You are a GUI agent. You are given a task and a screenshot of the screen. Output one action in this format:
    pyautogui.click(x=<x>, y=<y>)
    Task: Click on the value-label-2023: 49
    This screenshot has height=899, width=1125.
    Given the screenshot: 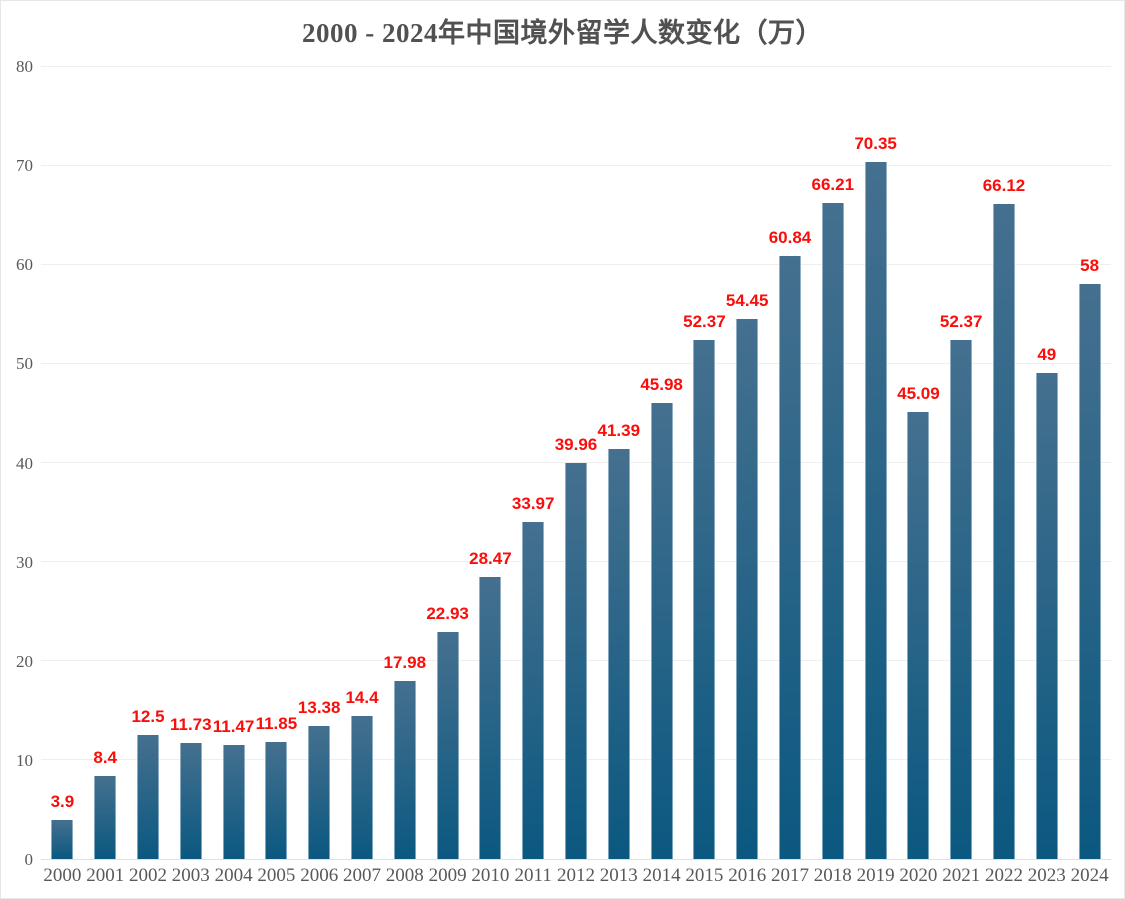 What is the action you would take?
    pyautogui.click(x=1047, y=355)
    